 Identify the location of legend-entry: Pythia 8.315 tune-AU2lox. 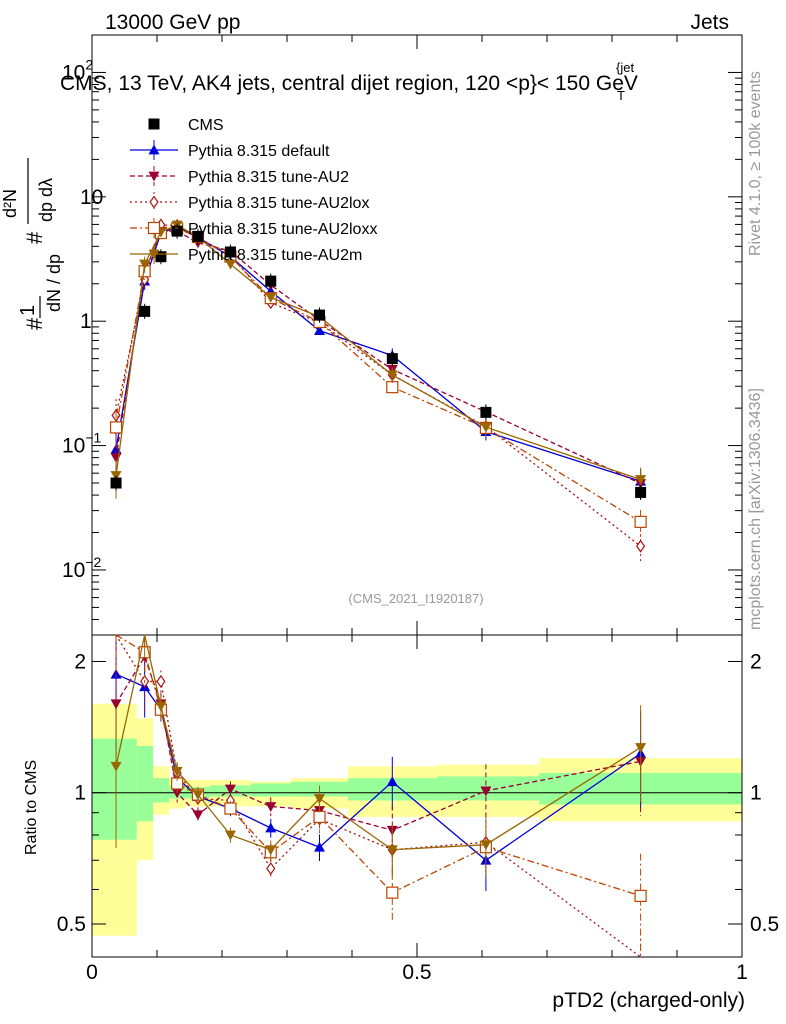
(249, 202).